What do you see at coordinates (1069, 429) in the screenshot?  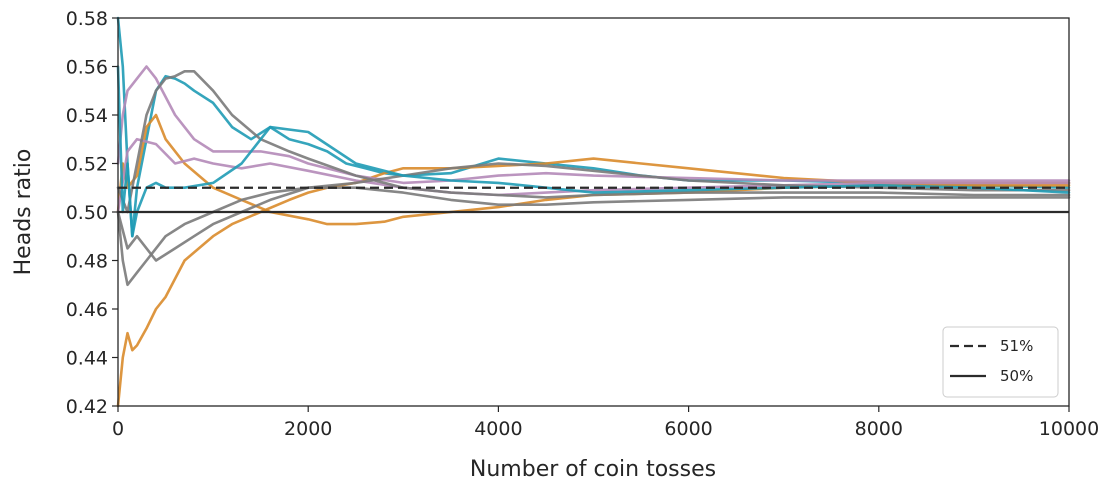 I see `x-tick-label: 10000` at bounding box center [1069, 429].